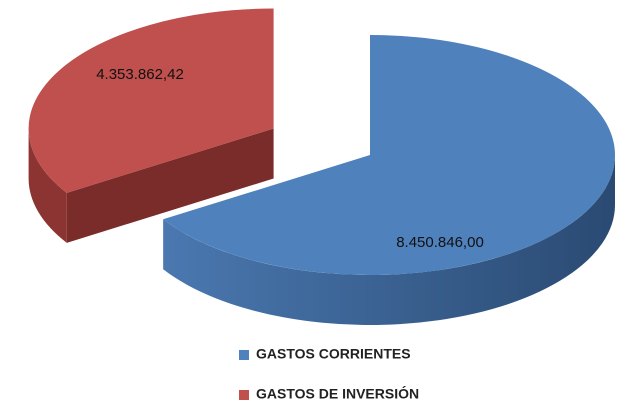 This screenshot has width=627, height=406. I want to click on data-label: 4.353.862,42, so click(140, 74).